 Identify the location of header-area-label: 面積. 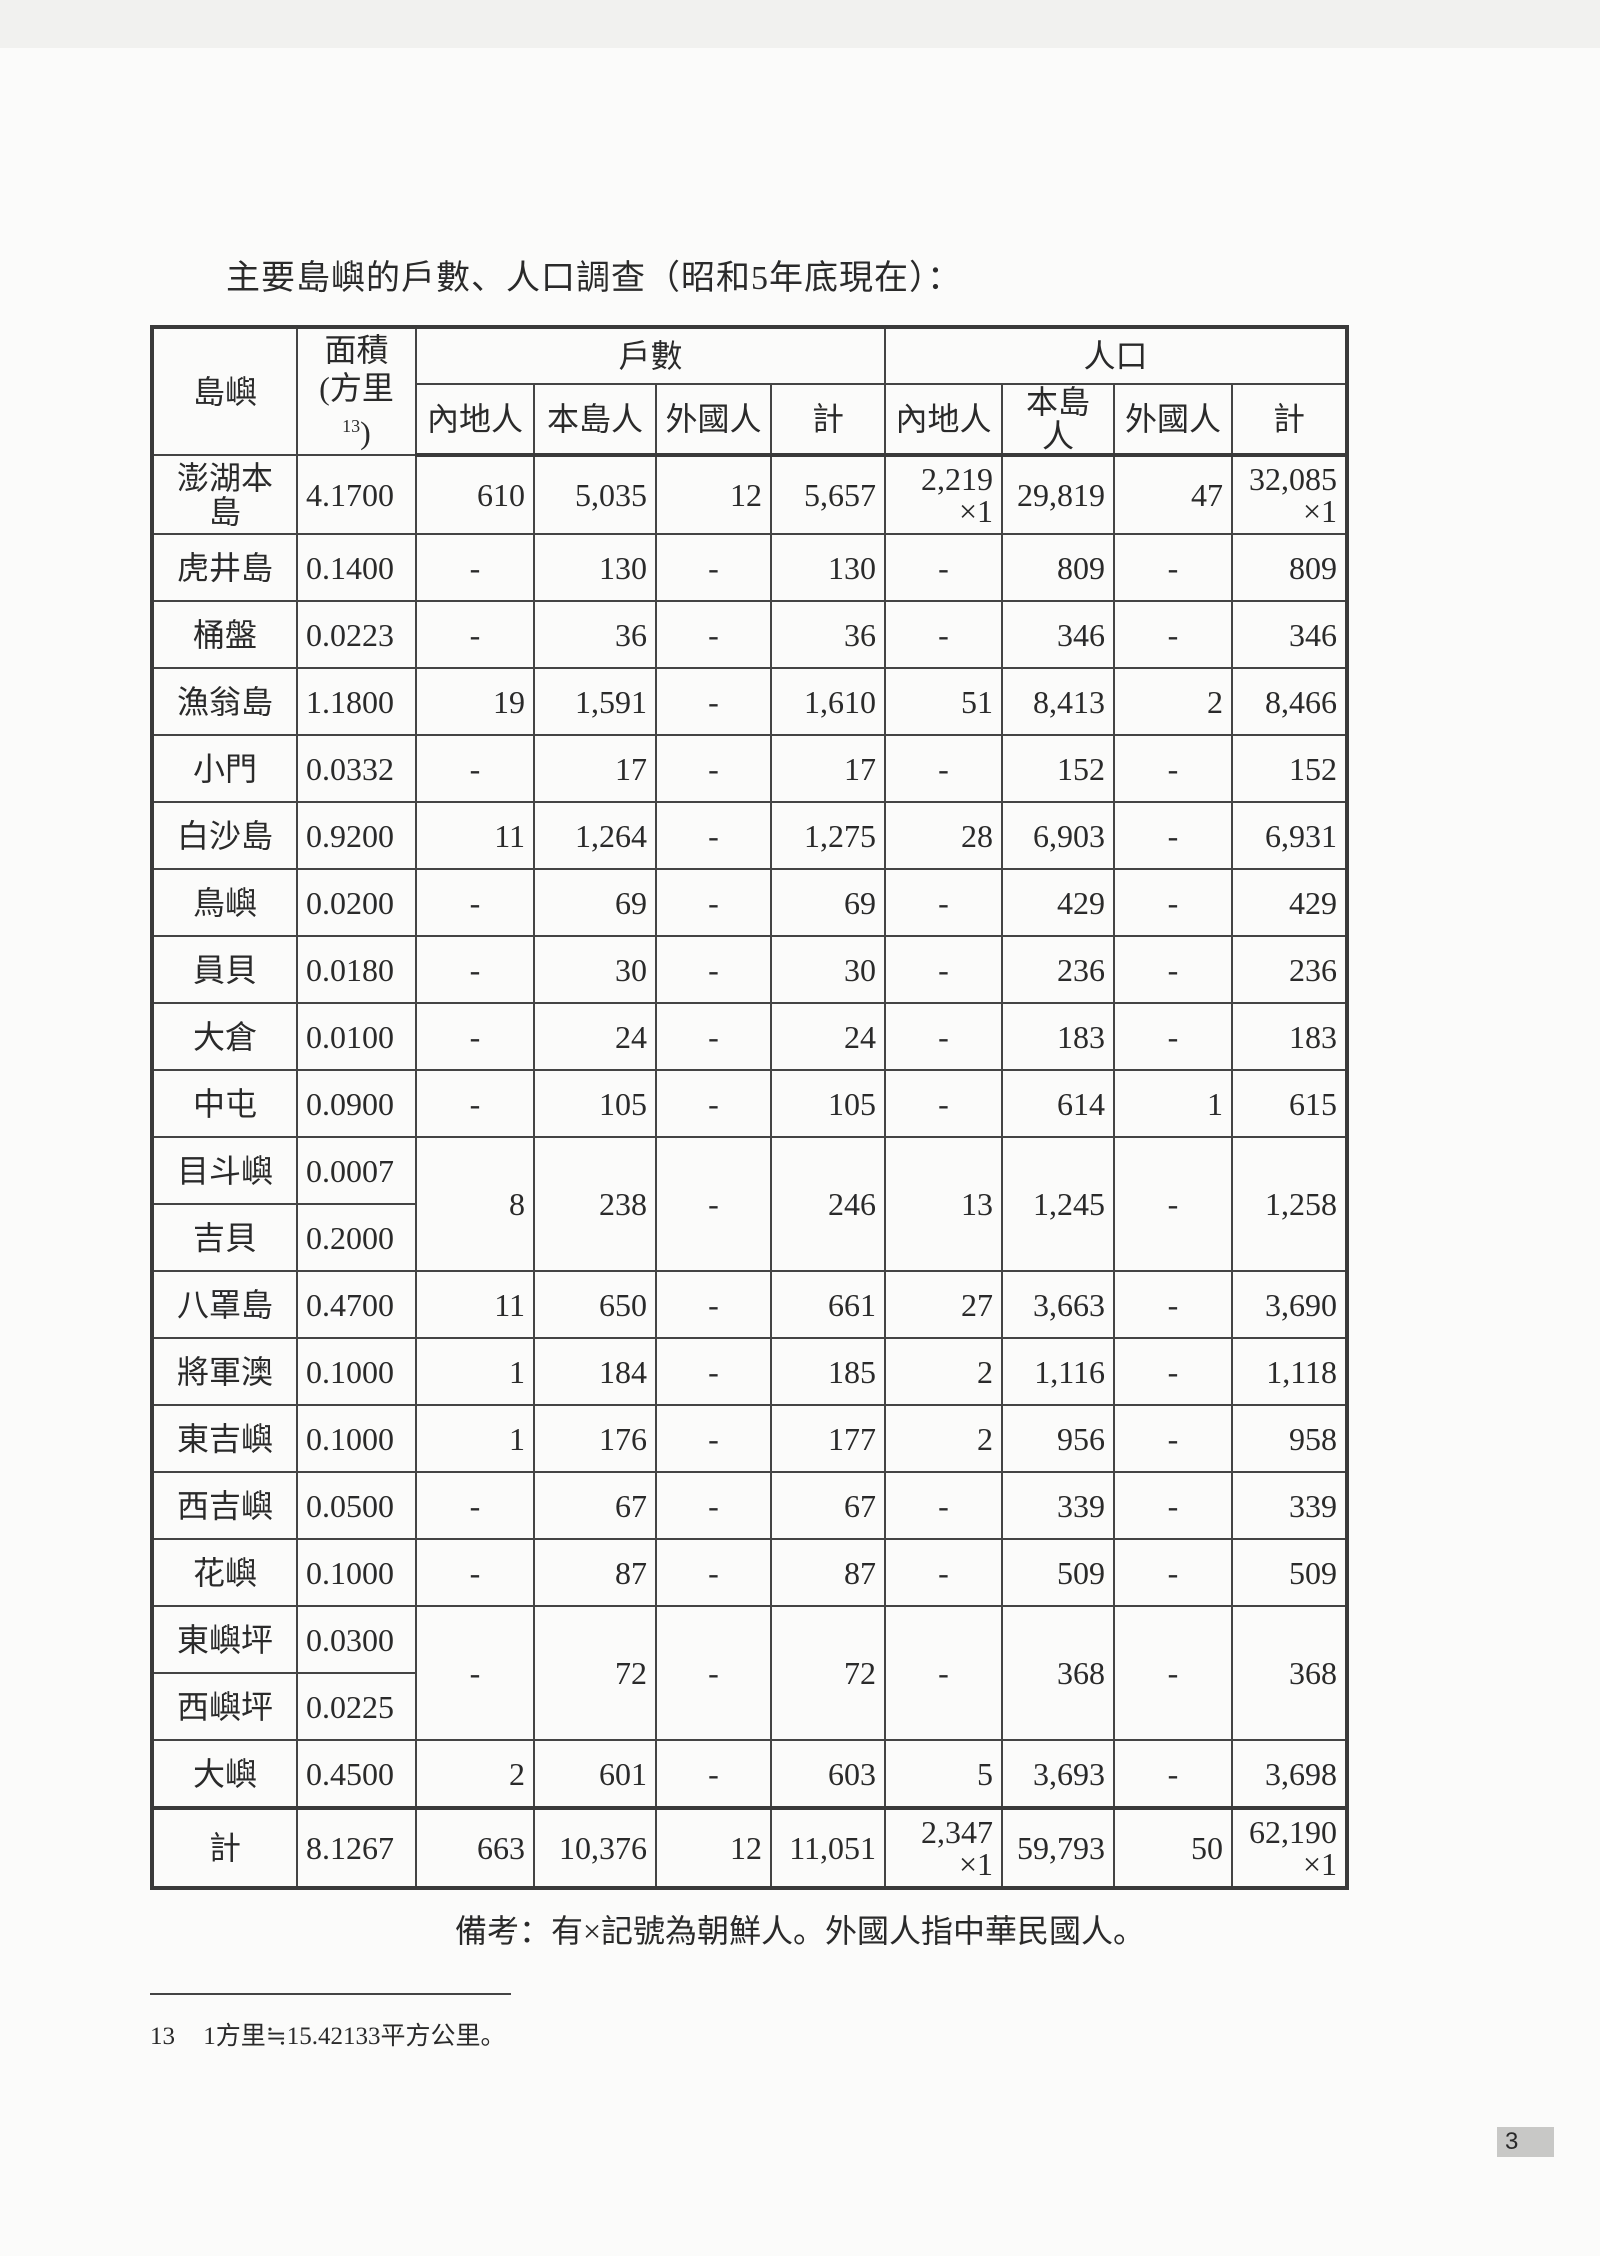
(356, 350).